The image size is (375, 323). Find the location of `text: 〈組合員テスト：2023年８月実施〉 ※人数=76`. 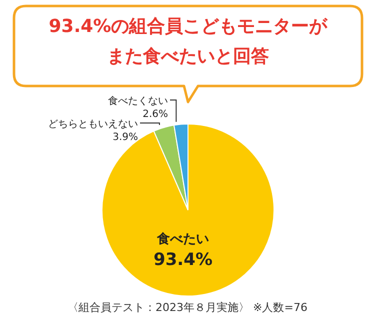

text: 〈組合員テスト：2023年８月実施〉 ※人数=76 is located at coordinates (187, 307).